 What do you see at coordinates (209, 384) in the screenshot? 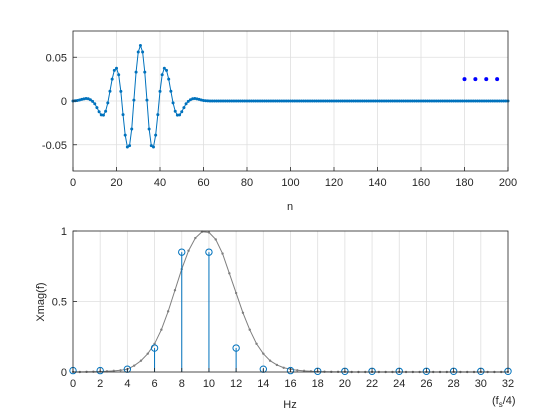
I see `bottom-xtick-label-5: 10` at bounding box center [209, 384].